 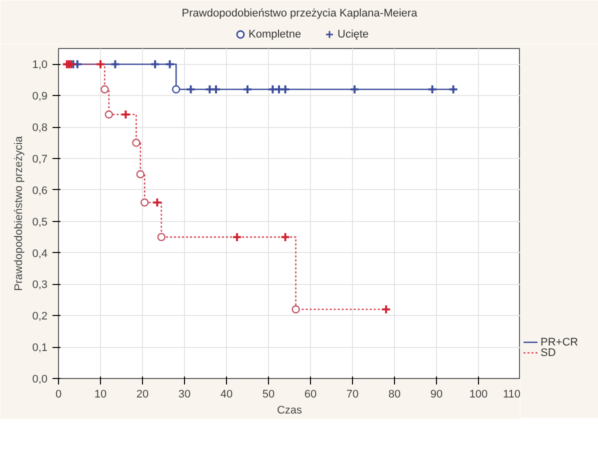 I want to click on y-tick-label: 1,0, so click(x=40, y=65).